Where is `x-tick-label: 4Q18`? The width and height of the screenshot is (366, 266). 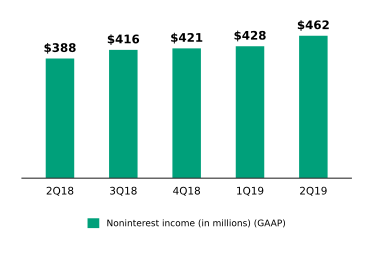 x-tick-label: 4Q18 is located at coordinates (186, 191).